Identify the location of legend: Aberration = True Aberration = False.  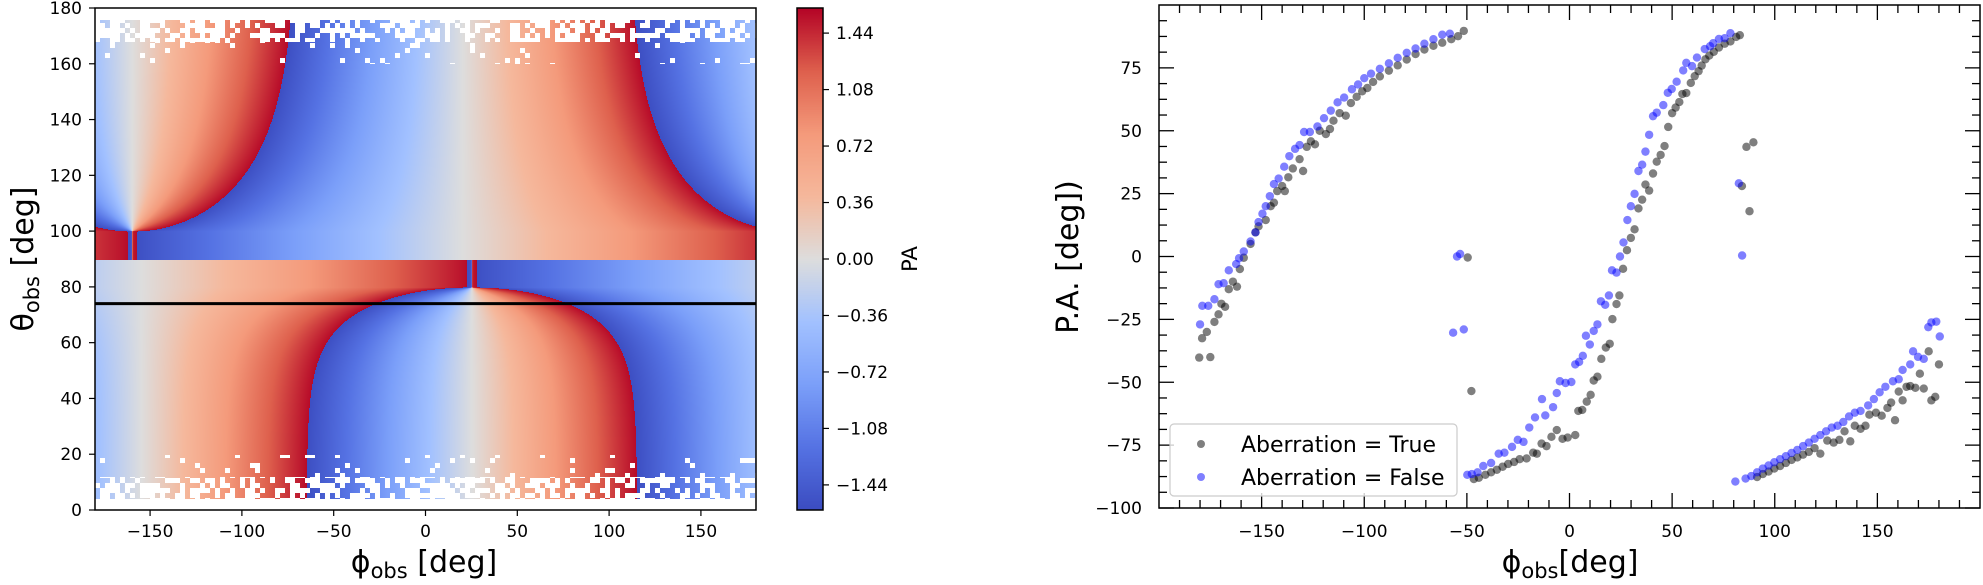
(1313, 460).